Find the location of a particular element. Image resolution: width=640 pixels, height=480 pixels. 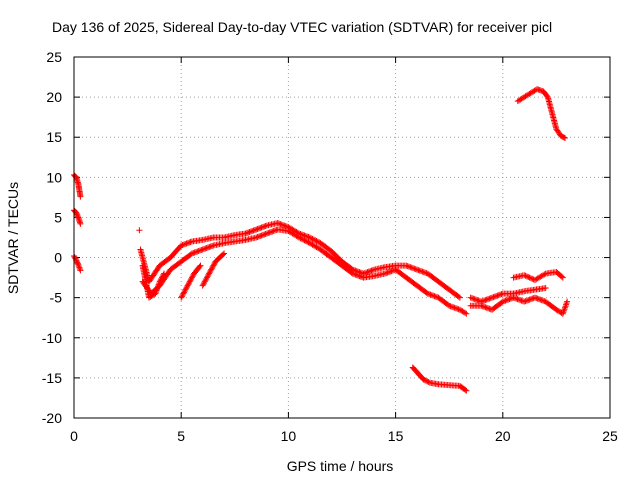

y-tick-label: 15 is located at coordinates (54, 137).